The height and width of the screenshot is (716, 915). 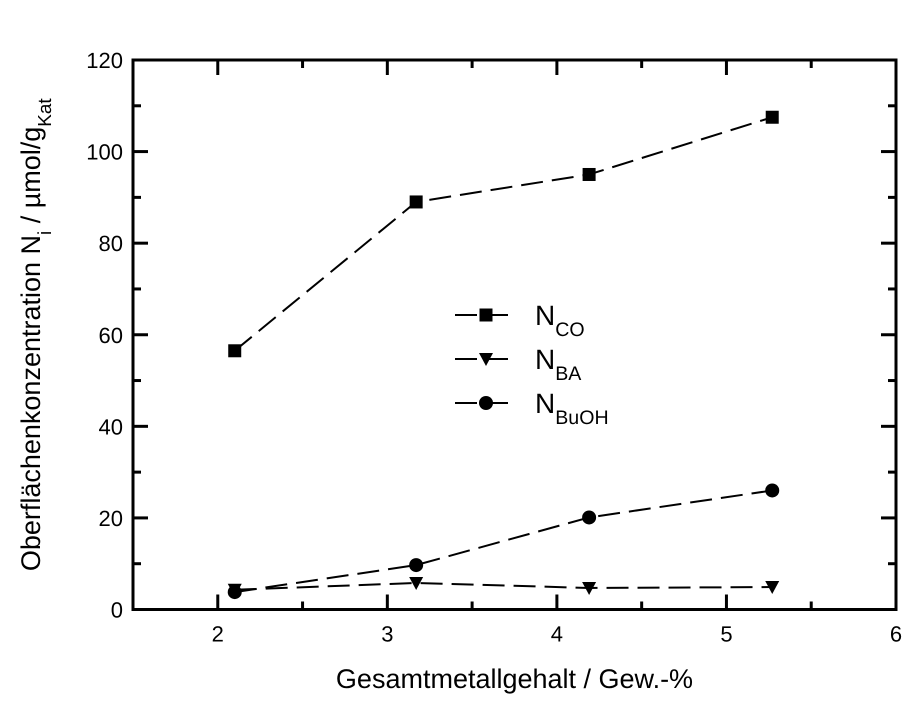 I want to click on y-tick-label: 0, so click(x=116, y=610).